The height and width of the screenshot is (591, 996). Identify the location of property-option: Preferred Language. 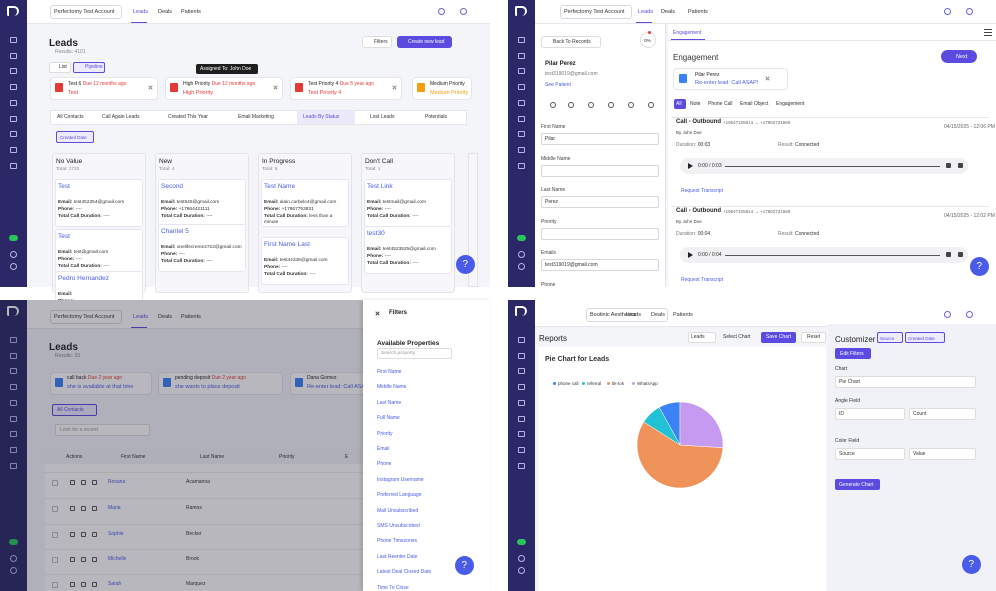
(399, 495).